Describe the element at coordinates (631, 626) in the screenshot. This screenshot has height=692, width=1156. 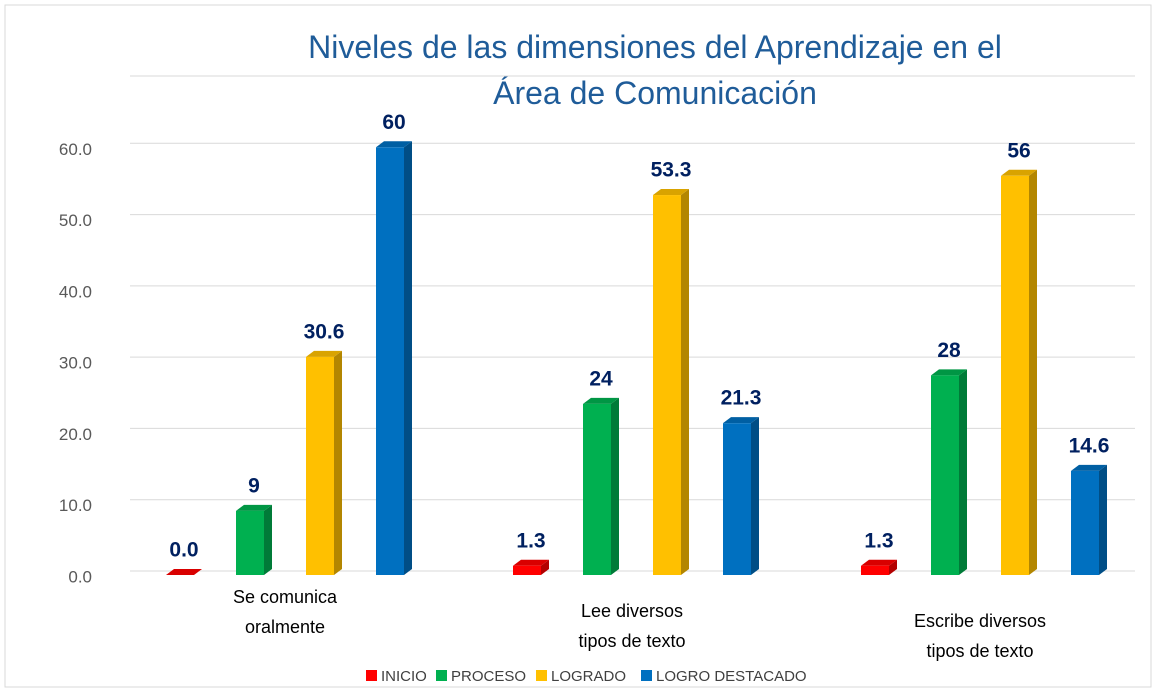
I see `x-tick-label: Lee diversos tipos de texto` at that location.